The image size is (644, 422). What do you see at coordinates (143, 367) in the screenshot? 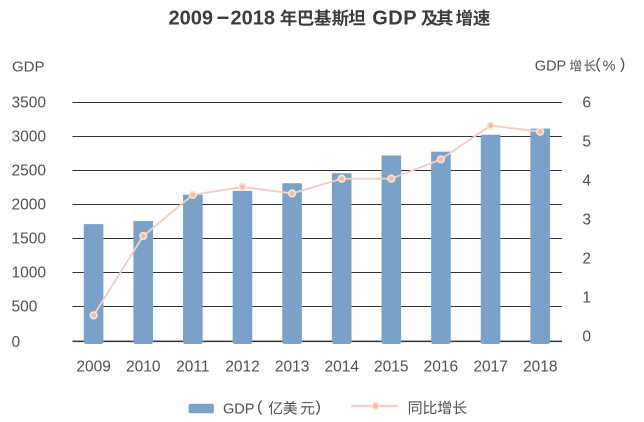
I see `svg-text: 2010` at bounding box center [143, 367].